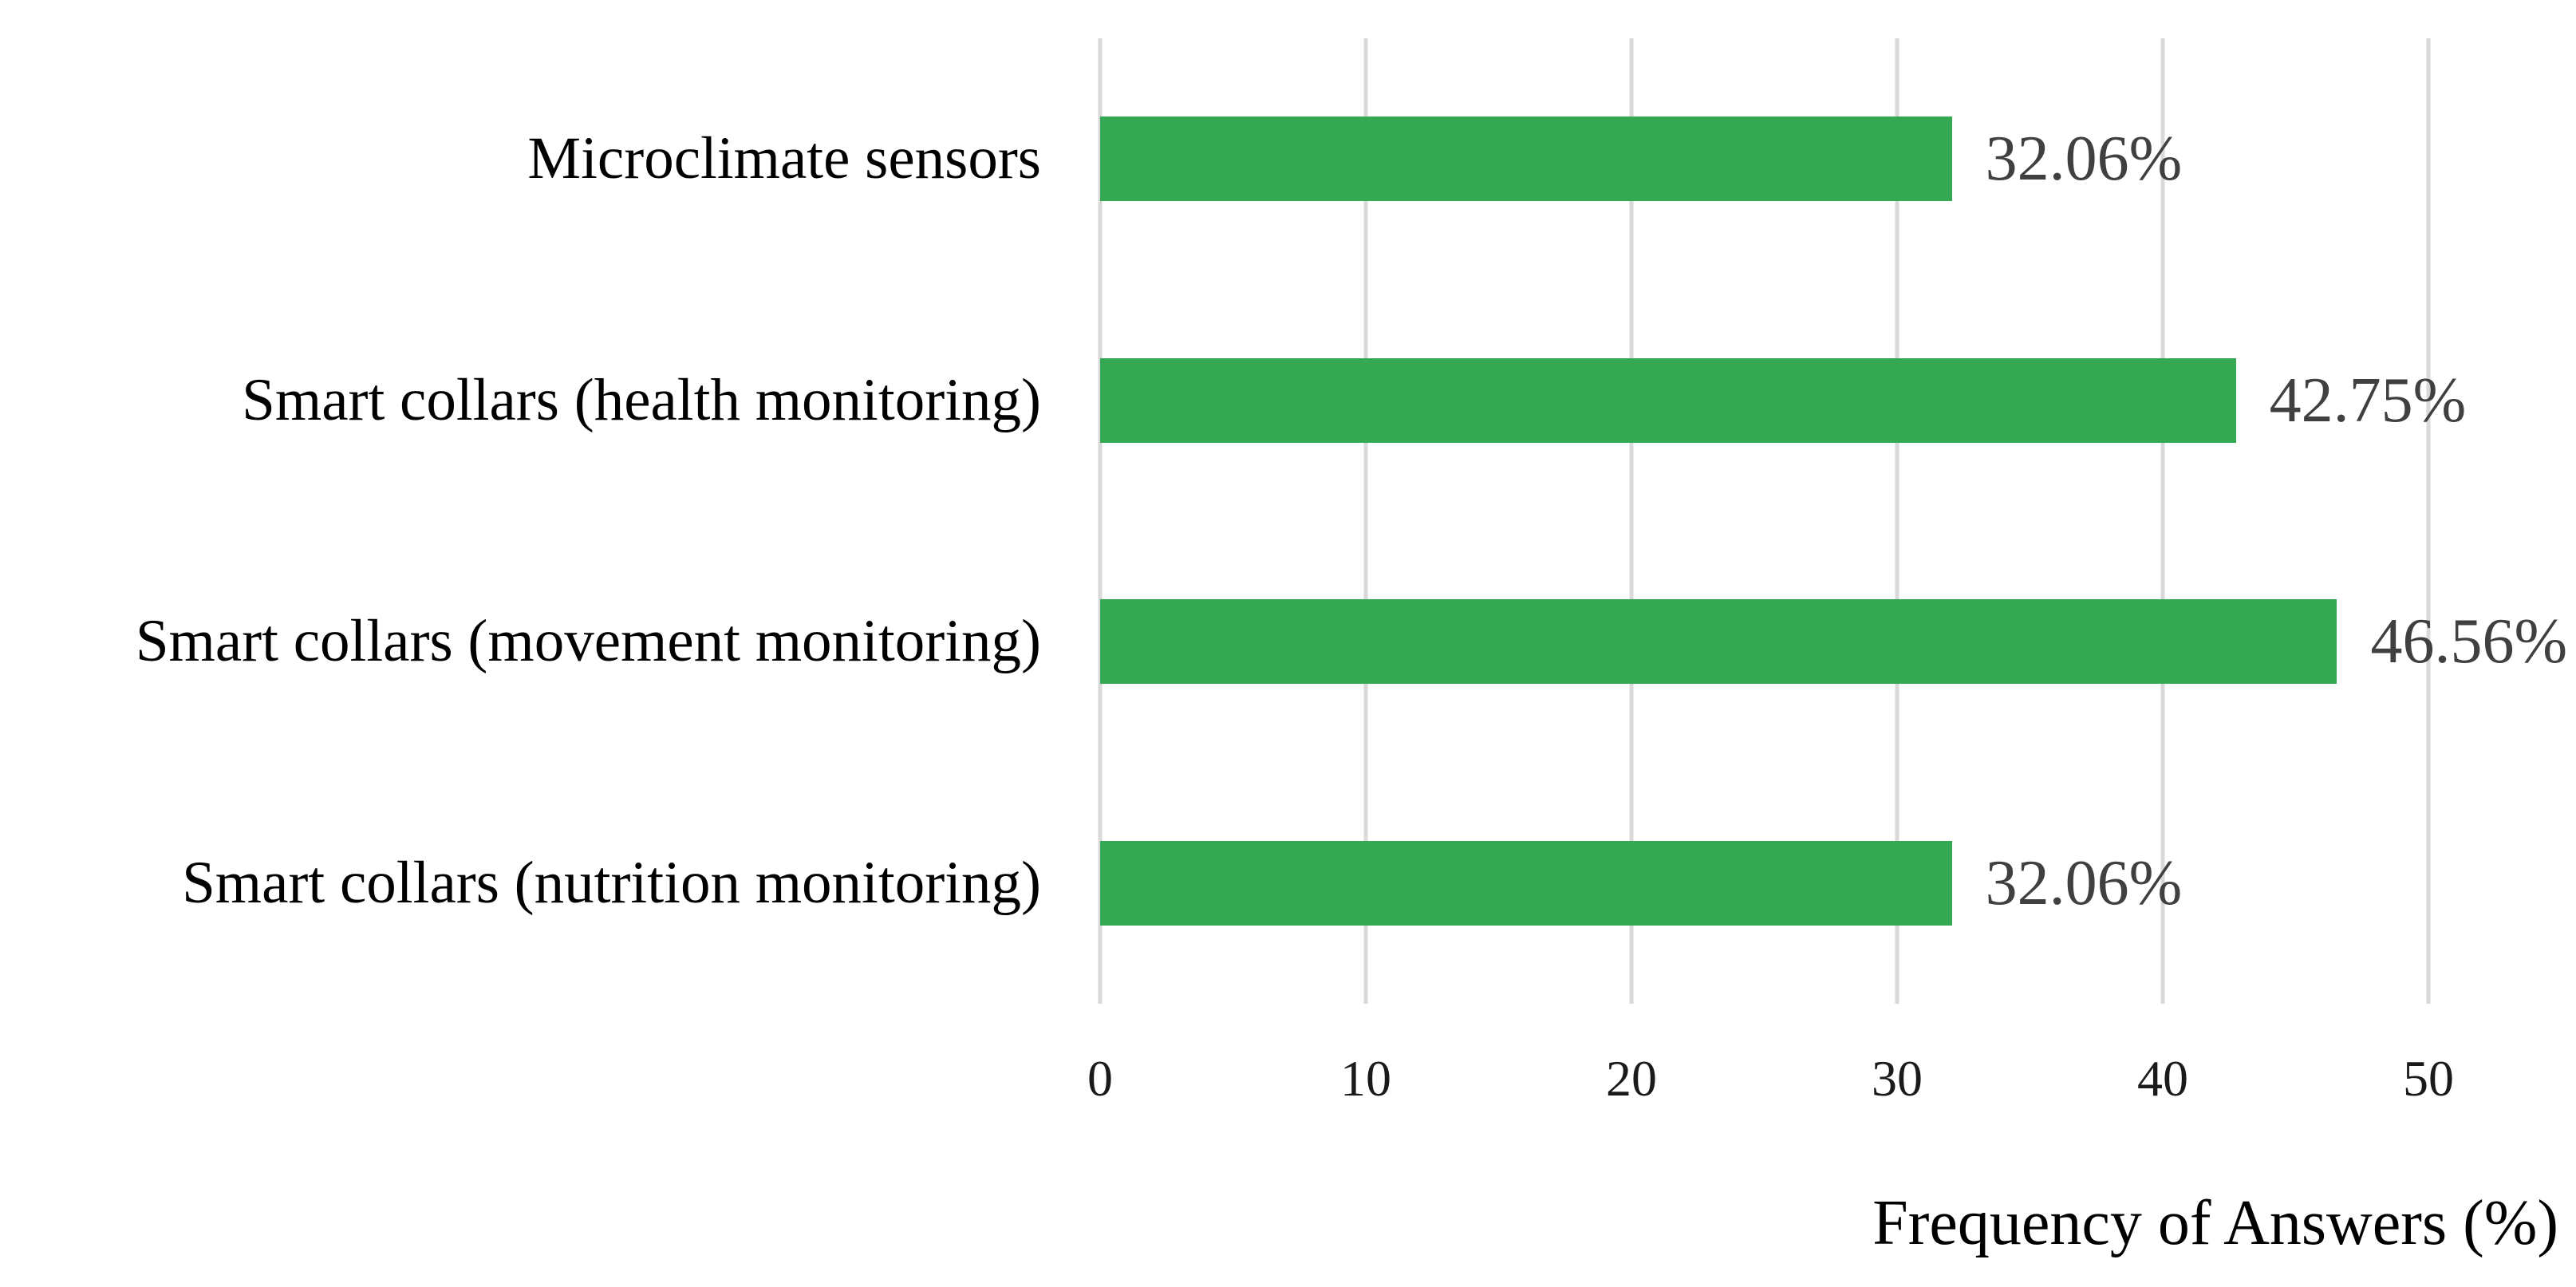 The width and height of the screenshot is (2576, 1287). I want to click on x-axis-title: Frequency of Answers (%), so click(2215, 1223).